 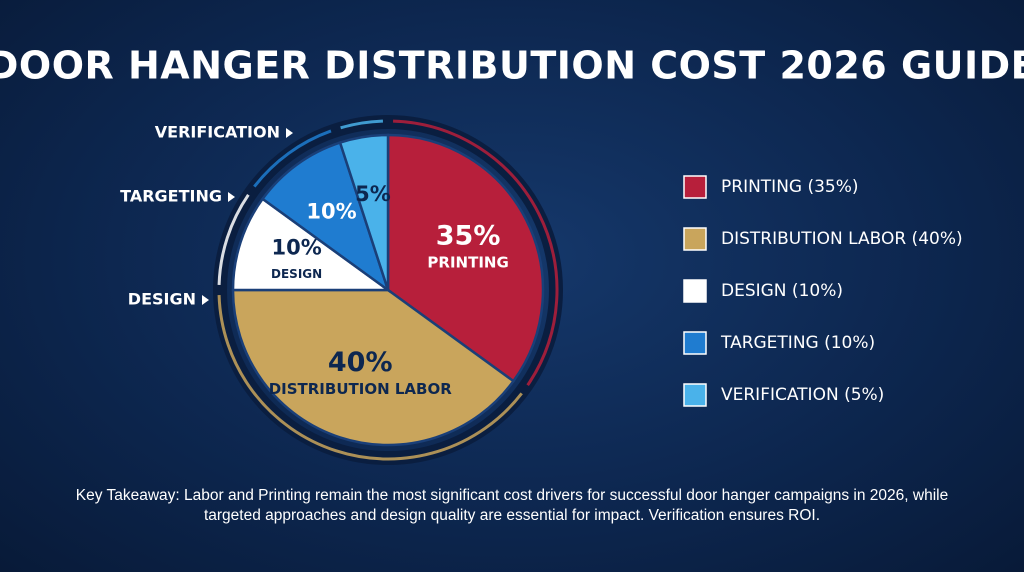 I want to click on slice-name-label: PRINTING, so click(x=467, y=263).